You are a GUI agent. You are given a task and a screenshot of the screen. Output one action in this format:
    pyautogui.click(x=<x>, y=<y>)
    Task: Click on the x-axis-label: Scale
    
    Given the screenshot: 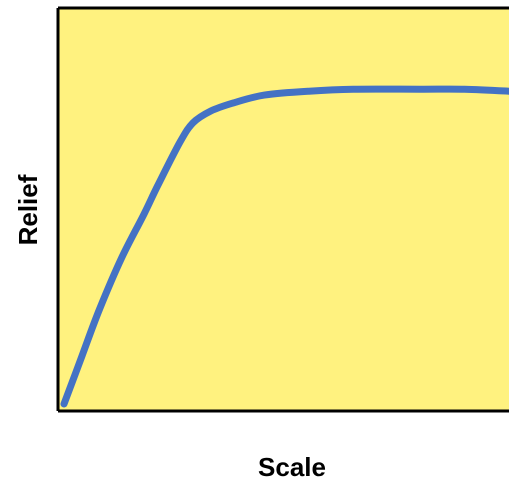 What is the action you would take?
    pyautogui.click(x=292, y=466)
    